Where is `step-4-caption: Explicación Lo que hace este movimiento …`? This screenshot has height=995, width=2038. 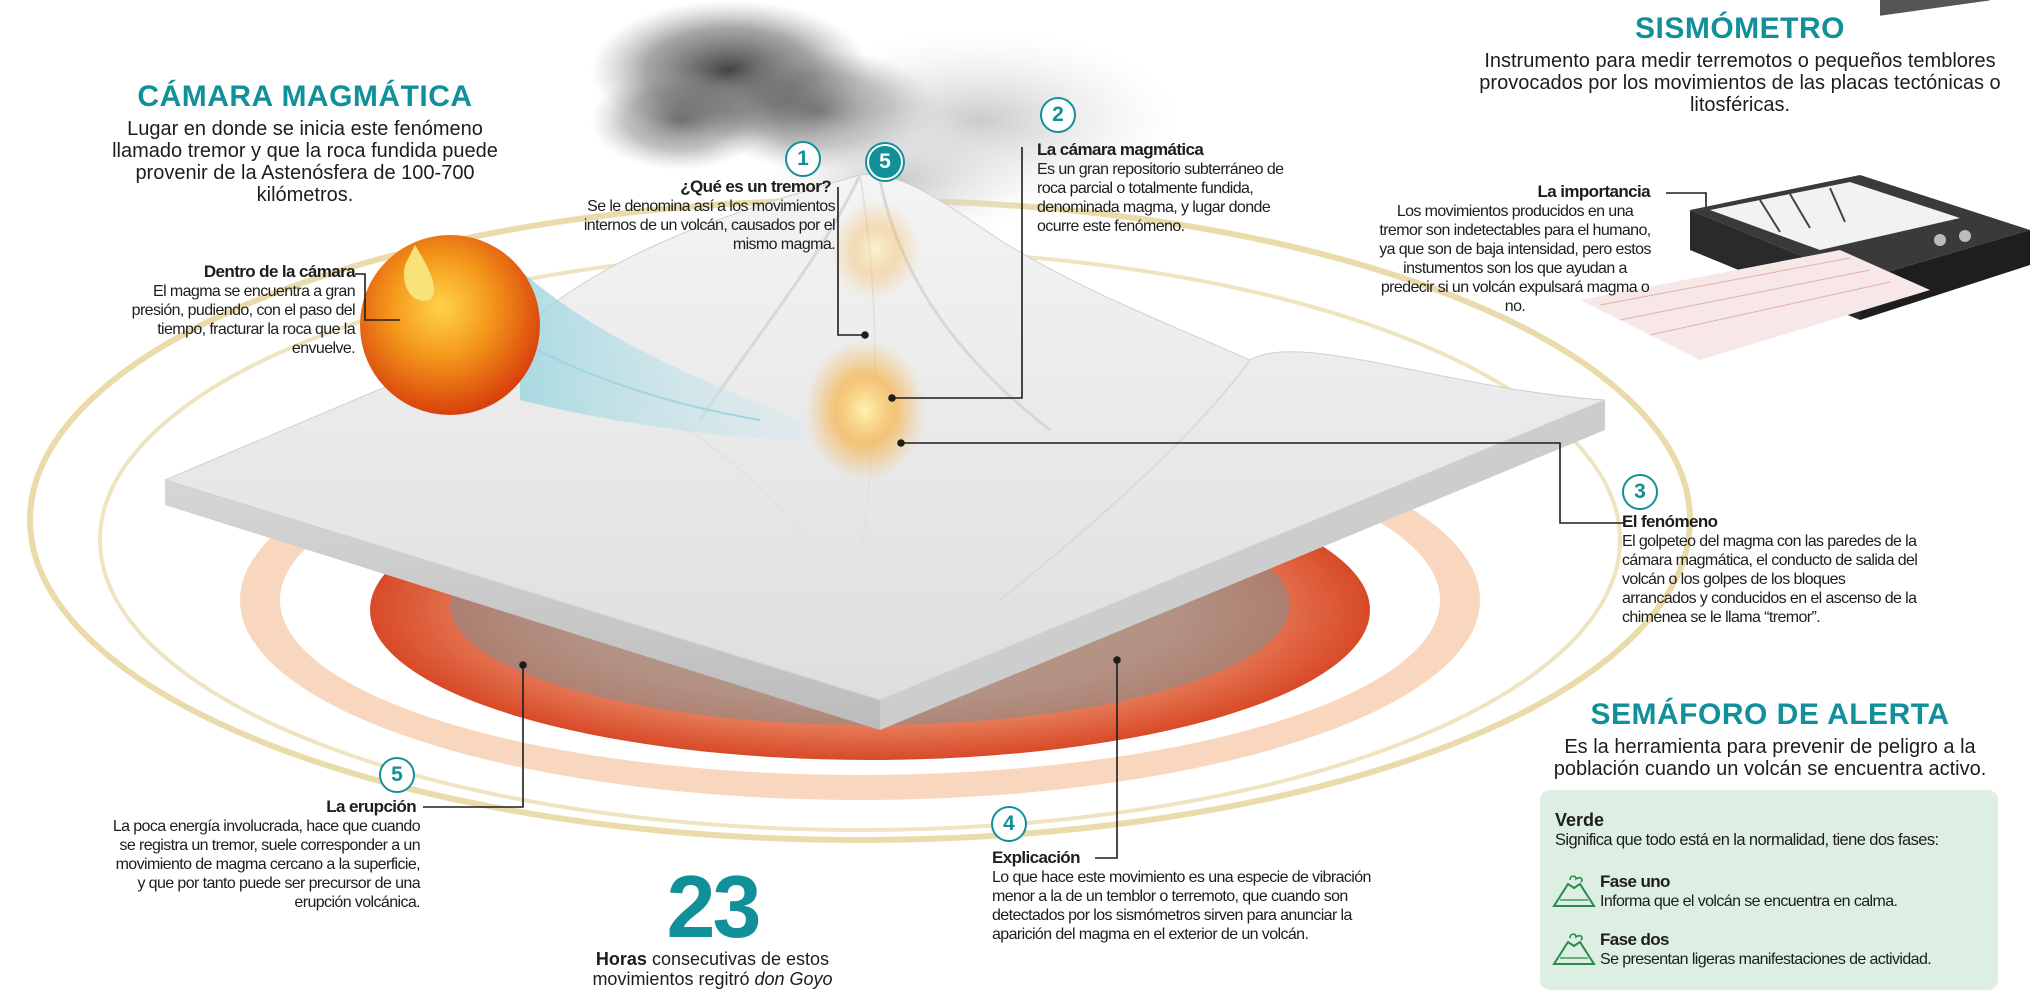 step-4-caption: Explicación Lo que hace este movimiento … is located at coordinates (1202, 896).